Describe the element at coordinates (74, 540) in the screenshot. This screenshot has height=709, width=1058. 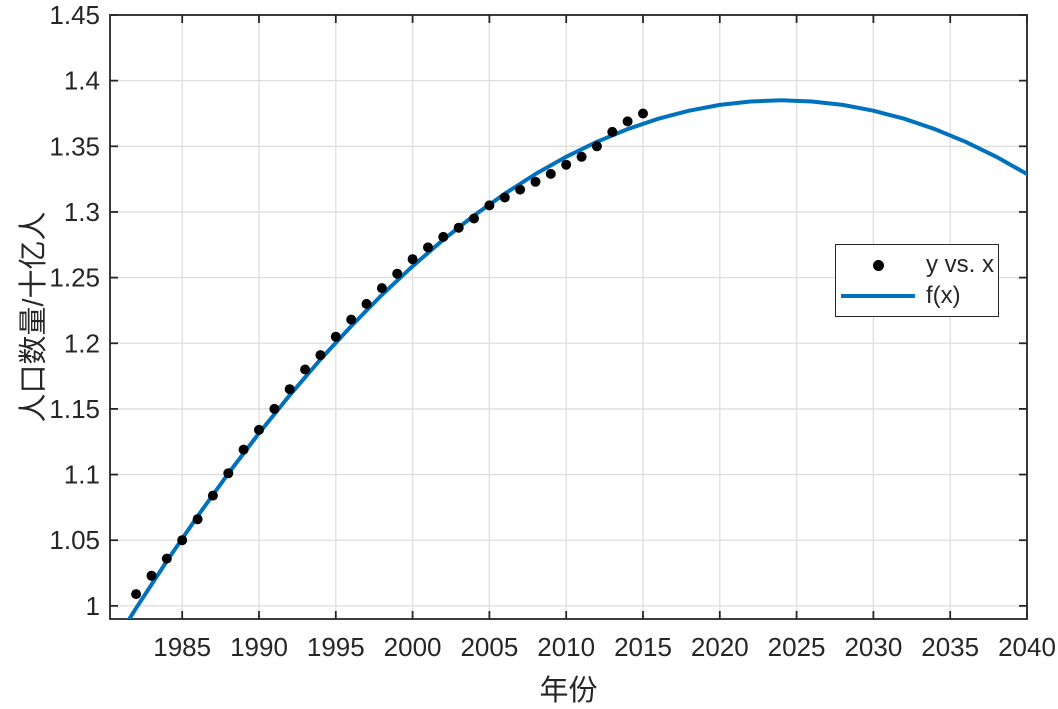
I see `y-tick-label: 1.05` at that location.